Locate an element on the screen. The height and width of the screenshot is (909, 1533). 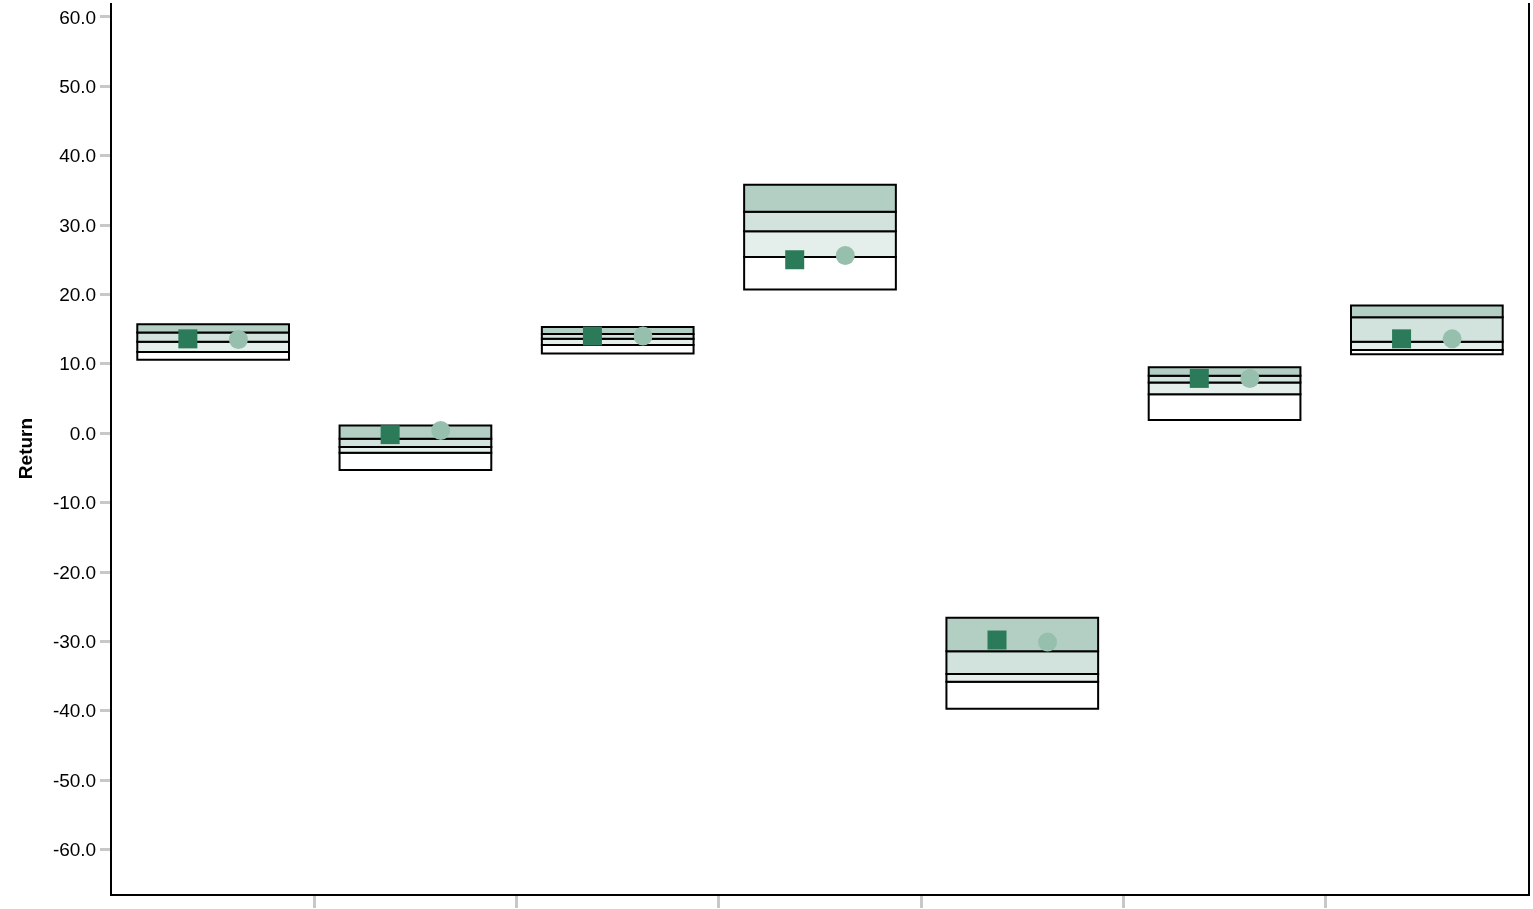
y-tick-label: -10.0 is located at coordinates (74, 503).